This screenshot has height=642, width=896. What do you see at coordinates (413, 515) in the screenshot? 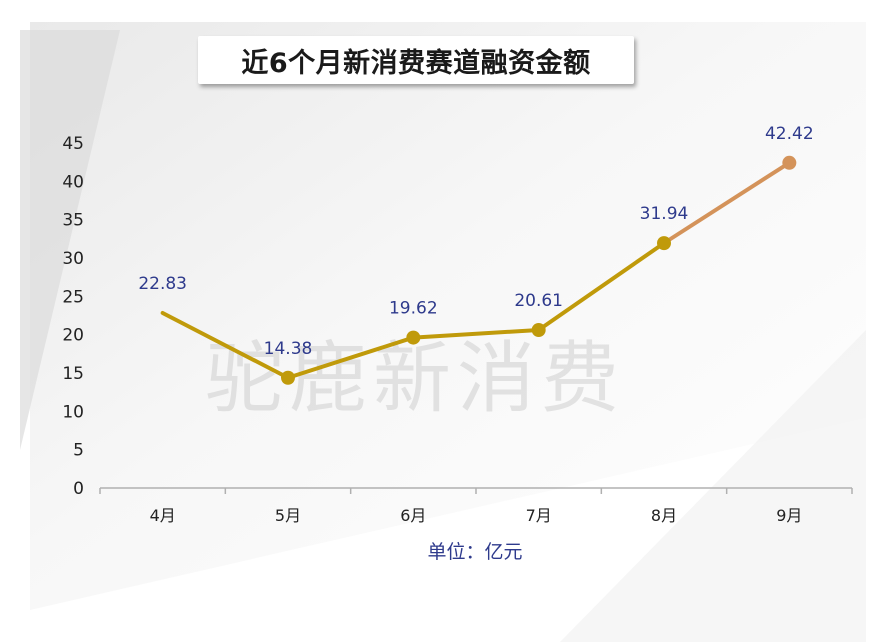
I see `x-tick-label: 6月` at bounding box center [413, 515].